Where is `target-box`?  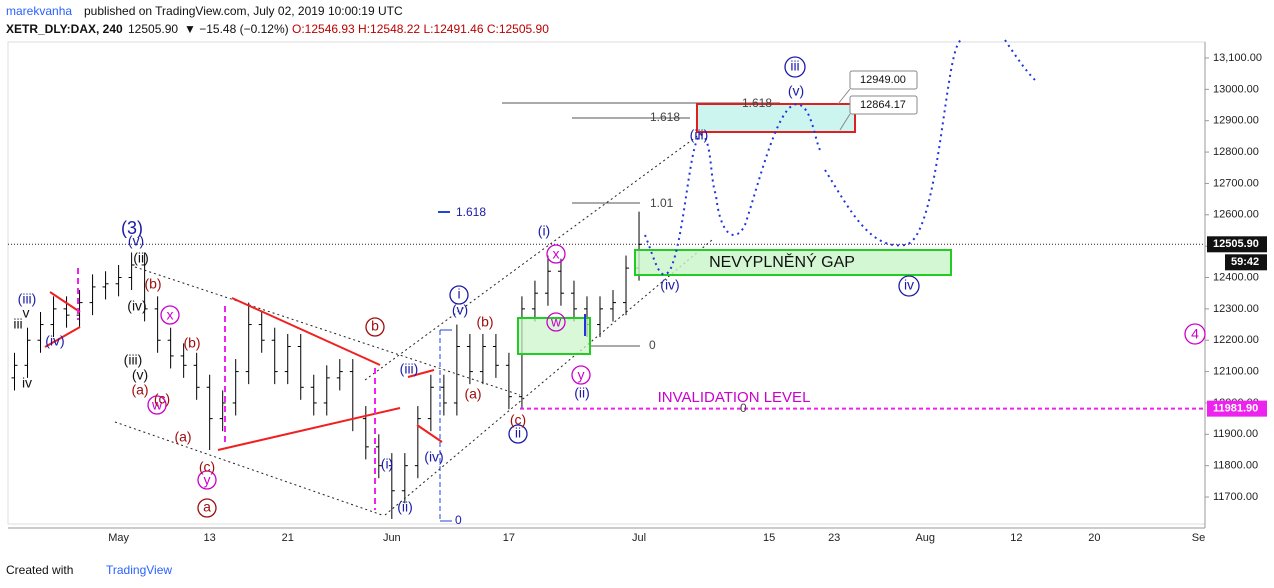
target-box is located at coordinates (776, 118).